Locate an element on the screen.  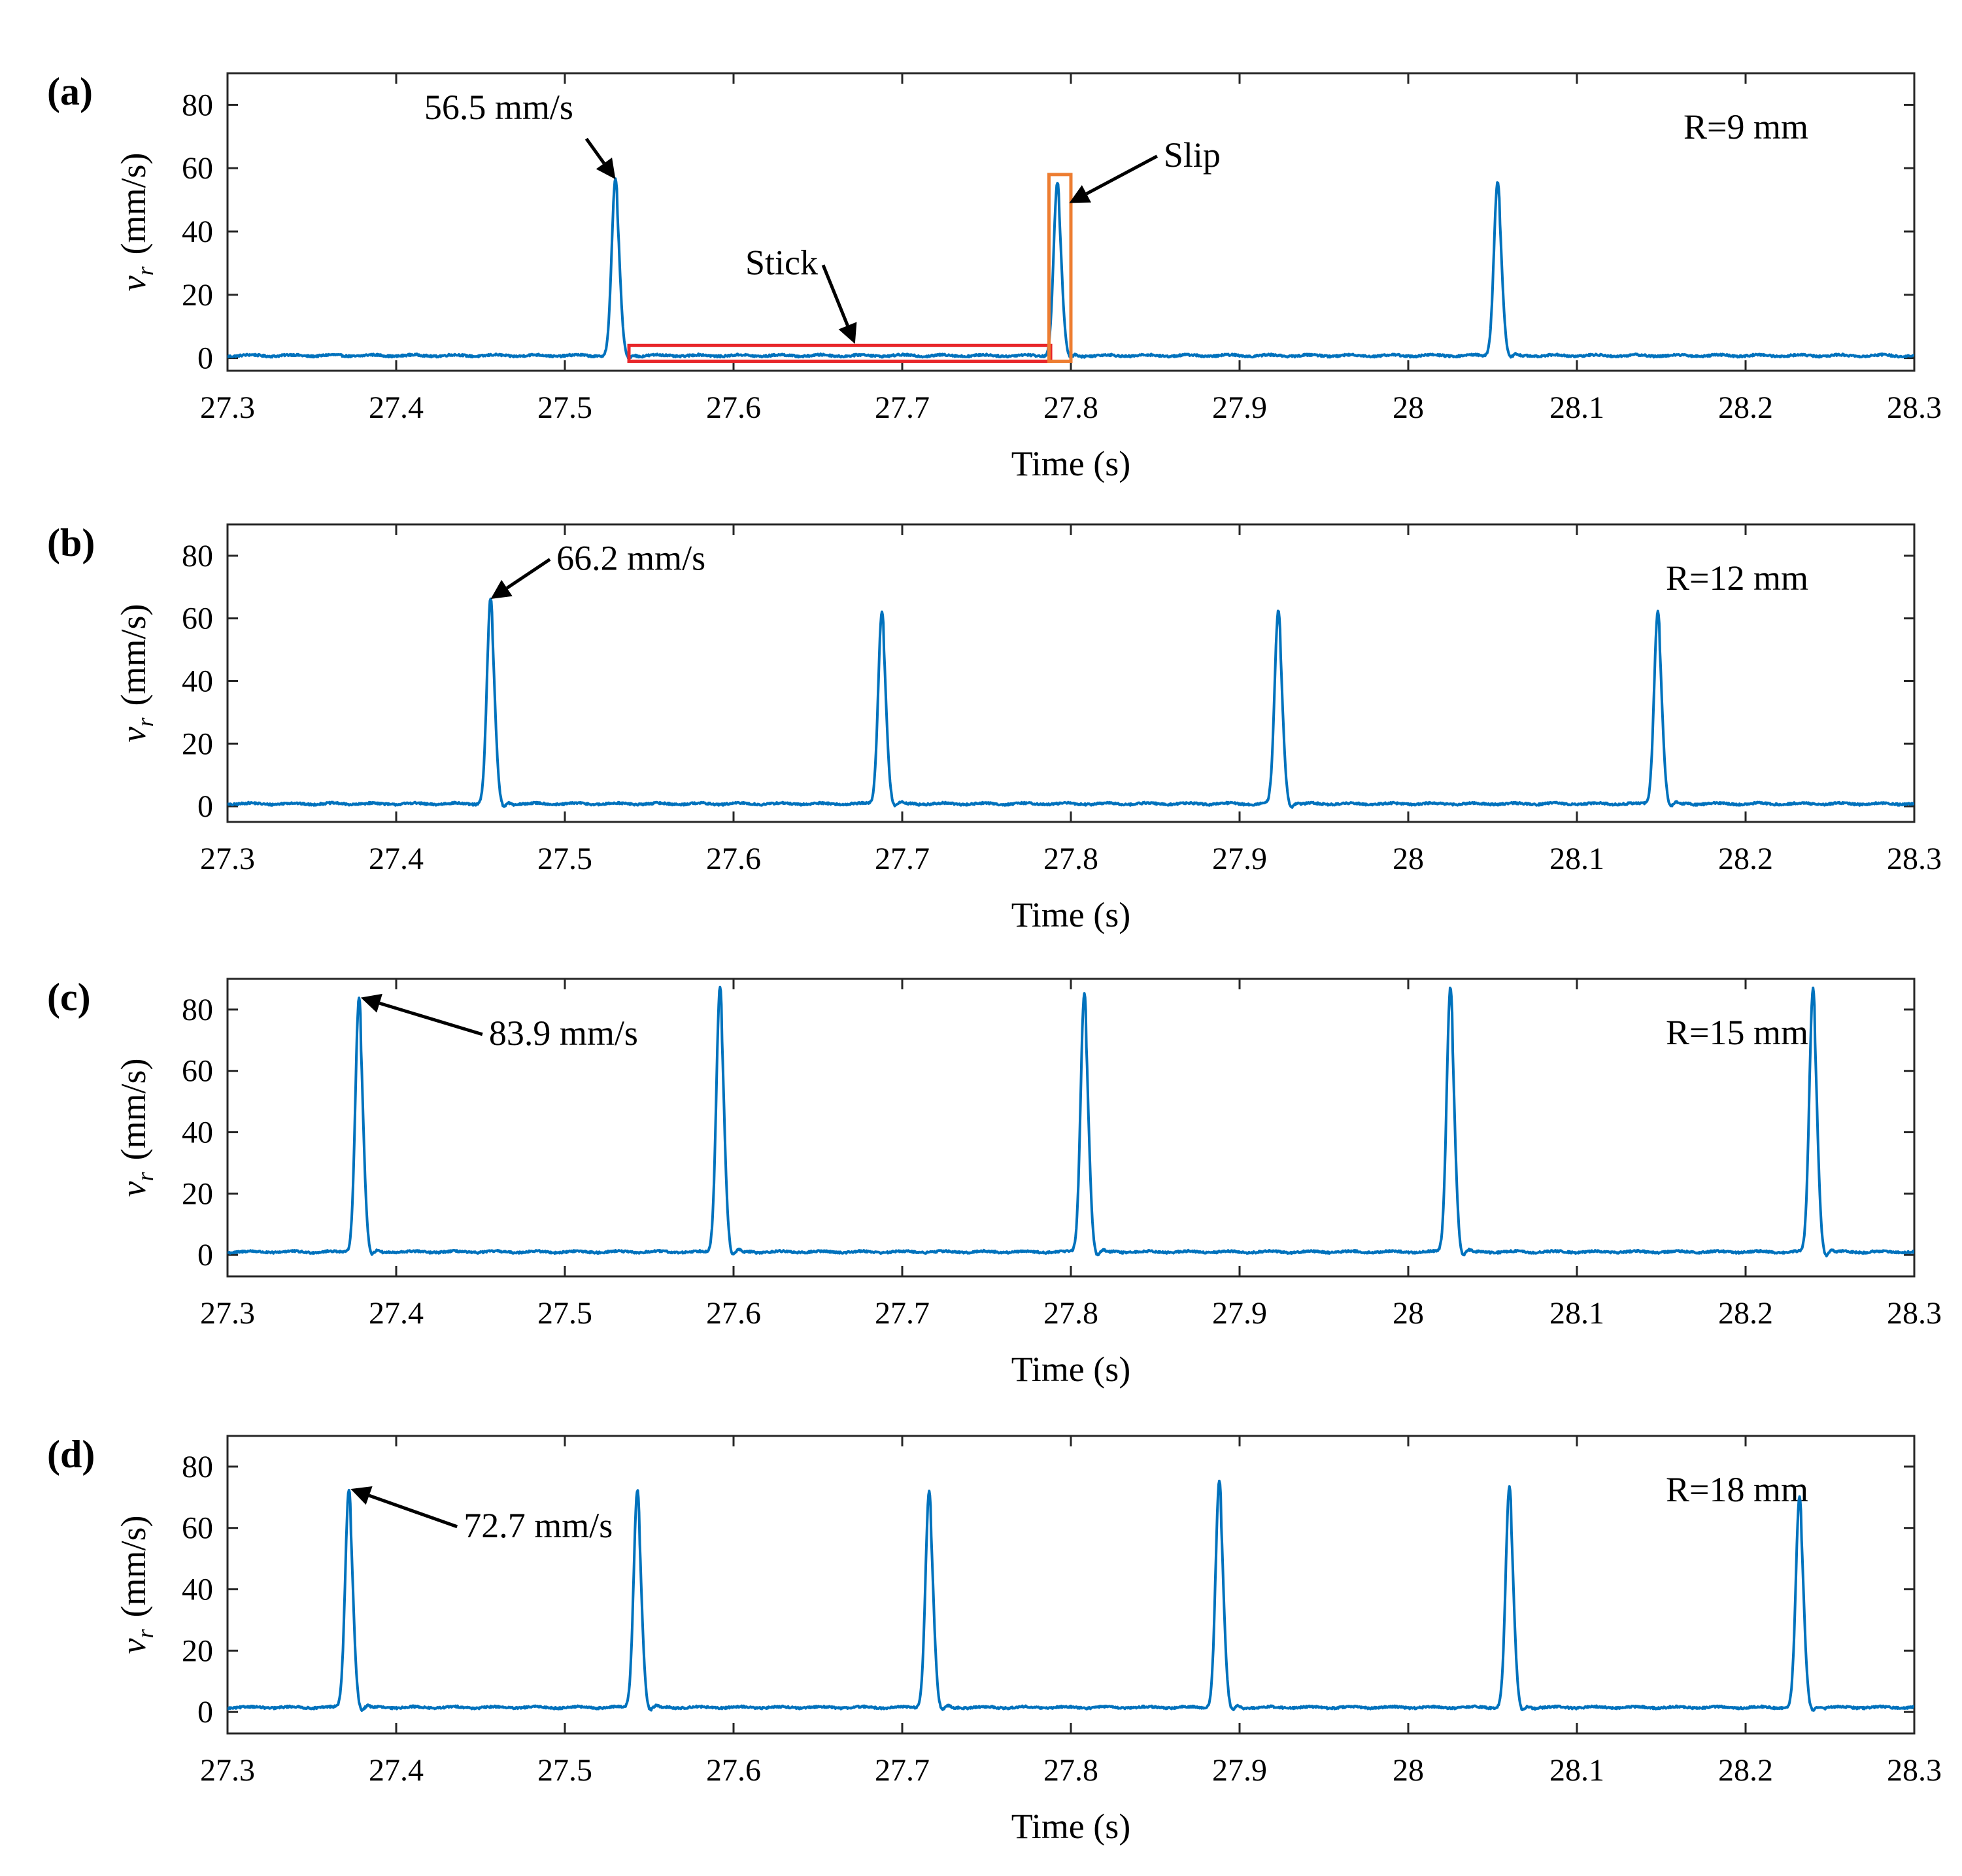
y-axis-title: vr (mm/s) is located at coordinates (136, 1585).